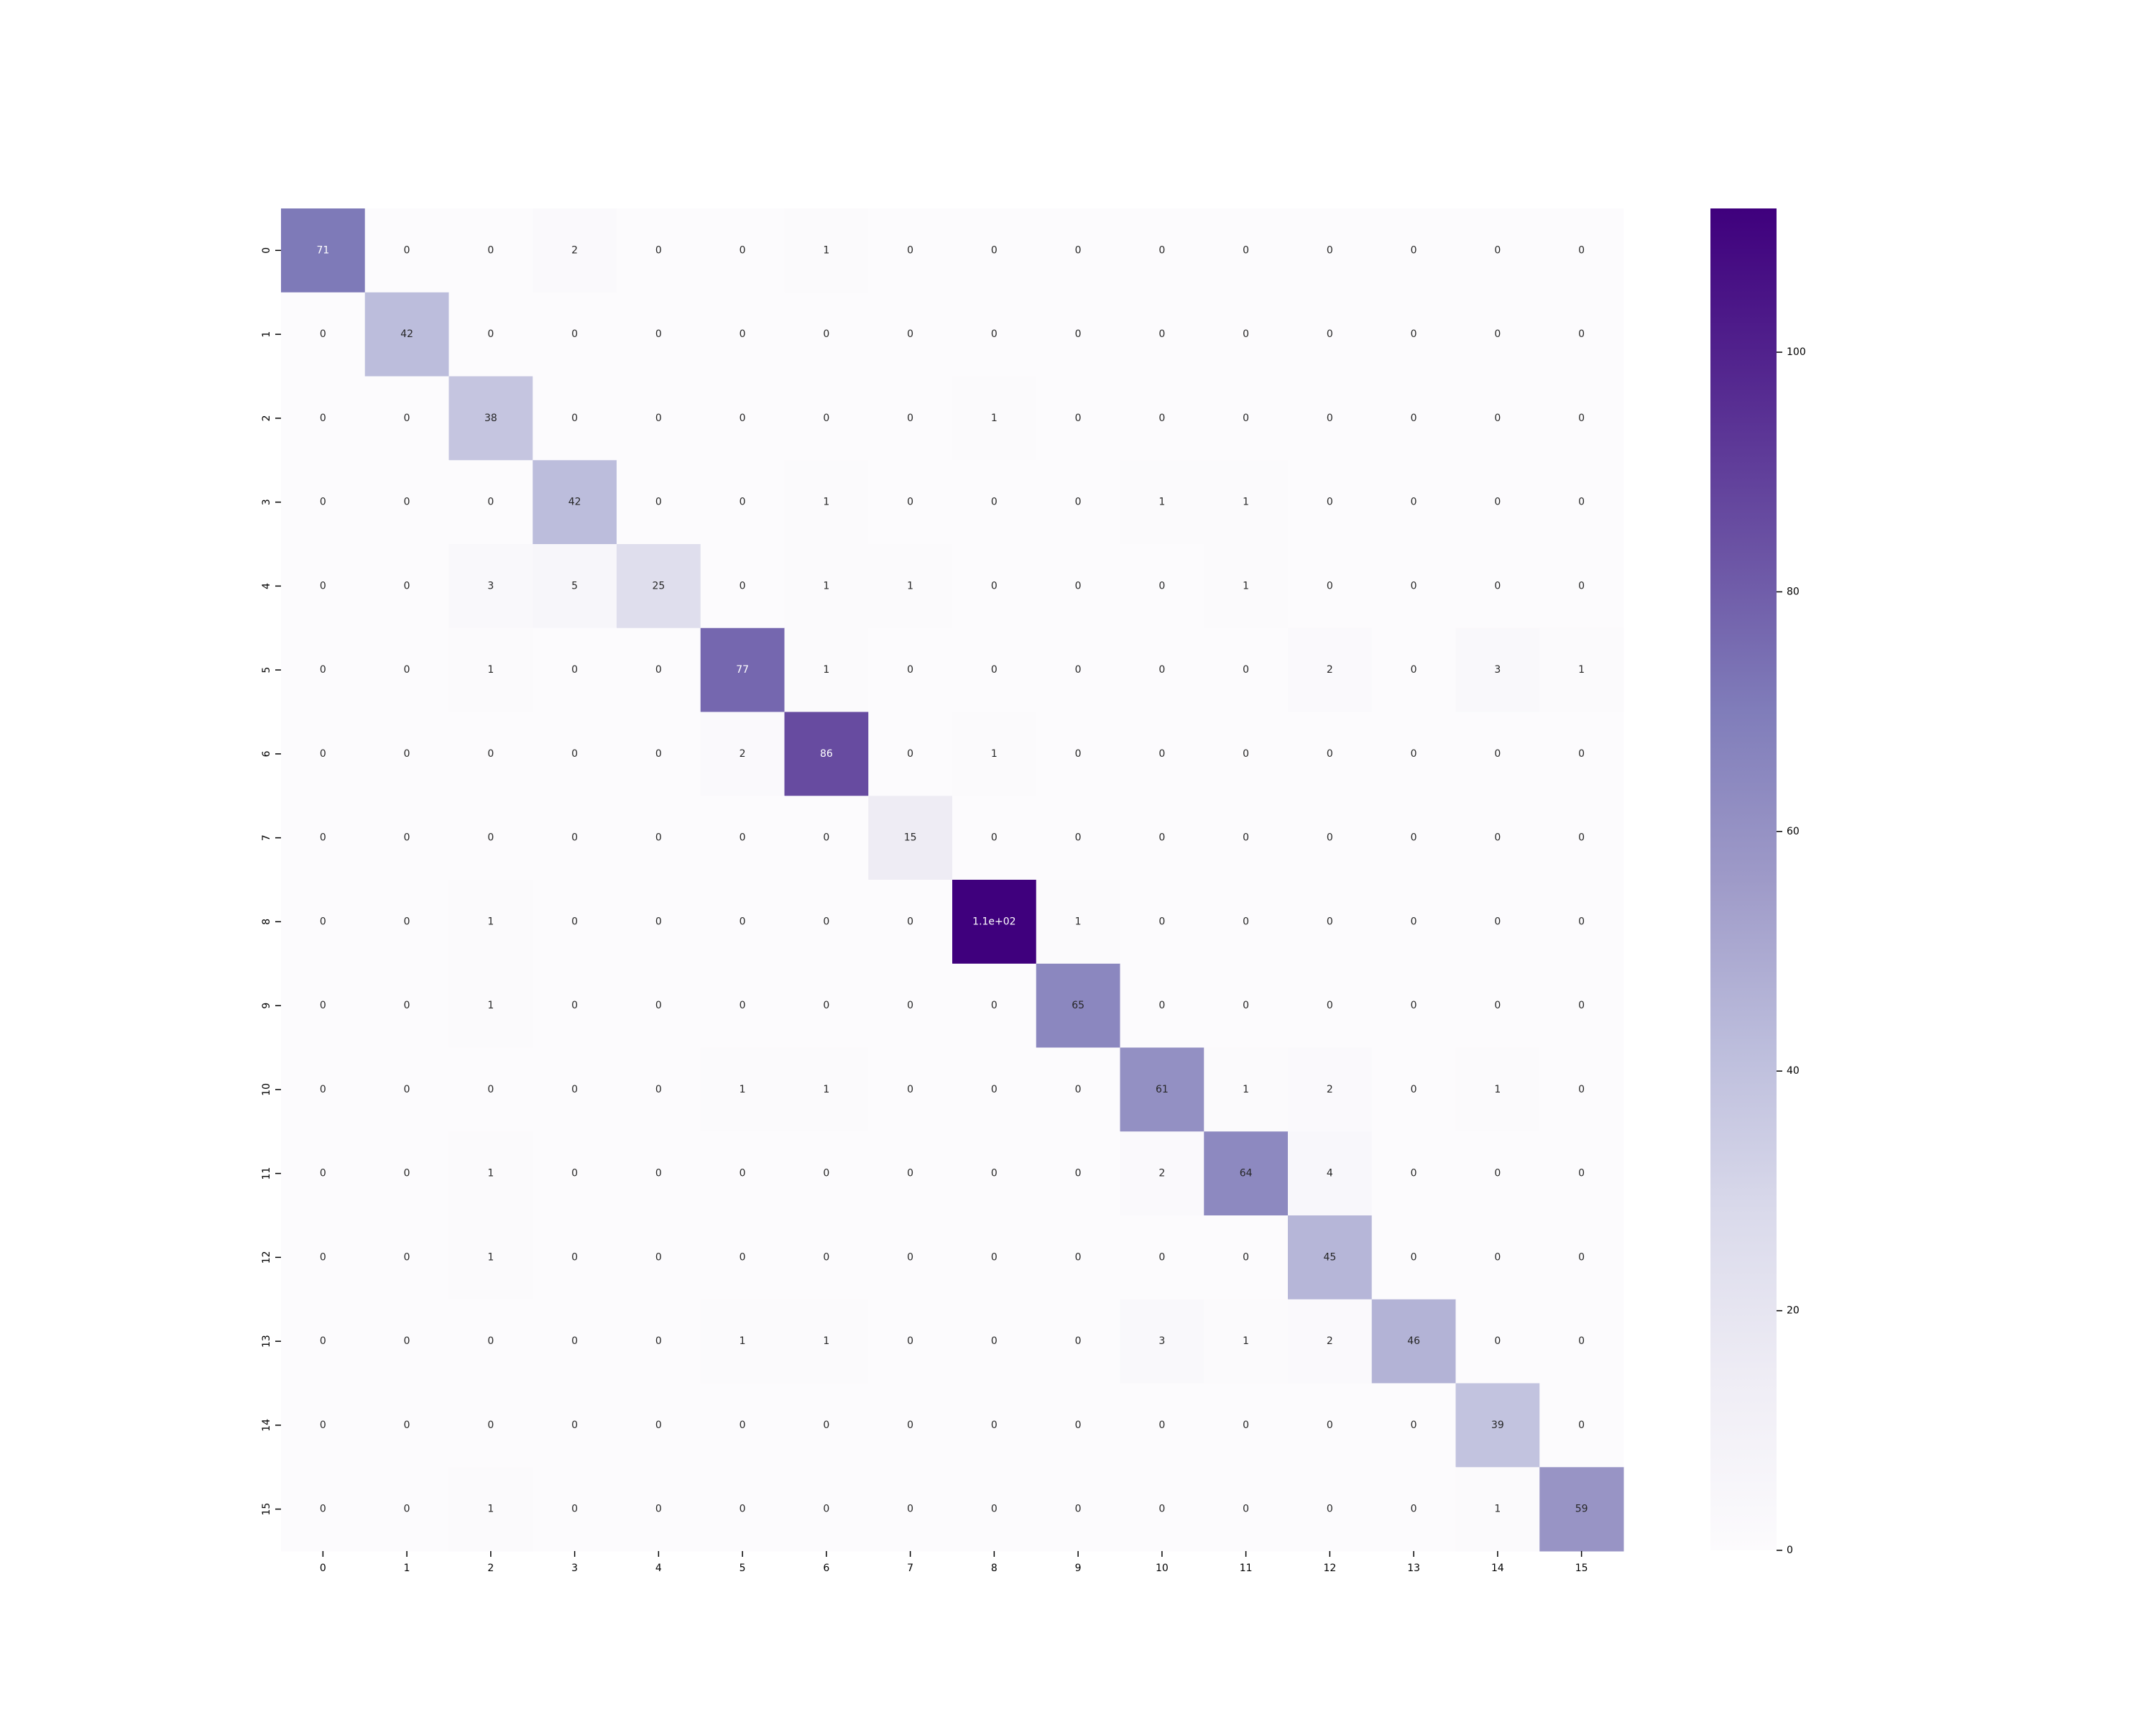 The height and width of the screenshot is (1725, 2156). I want to click on cell-annotation-r11-c10: 2, so click(1161, 1173).